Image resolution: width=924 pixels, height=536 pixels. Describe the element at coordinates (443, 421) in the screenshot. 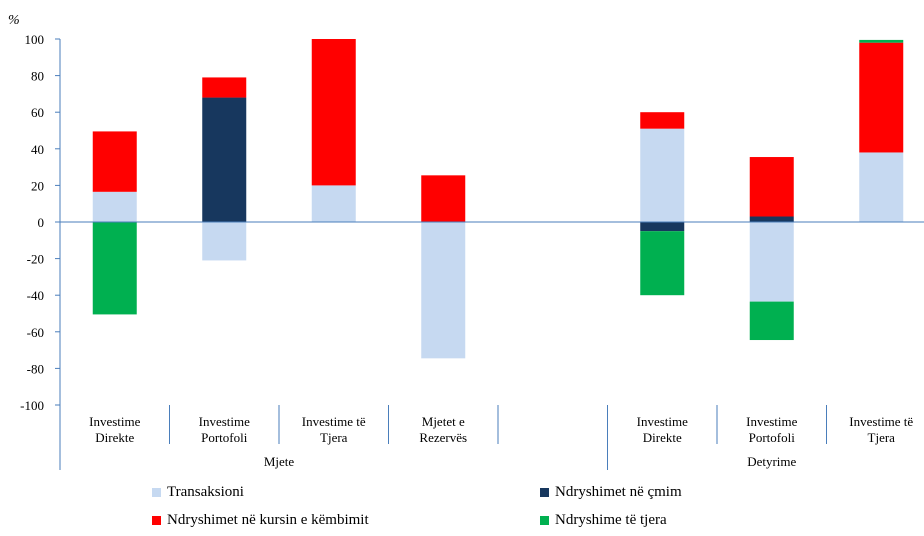

I see `x-tick-label: Mjetet e` at that location.